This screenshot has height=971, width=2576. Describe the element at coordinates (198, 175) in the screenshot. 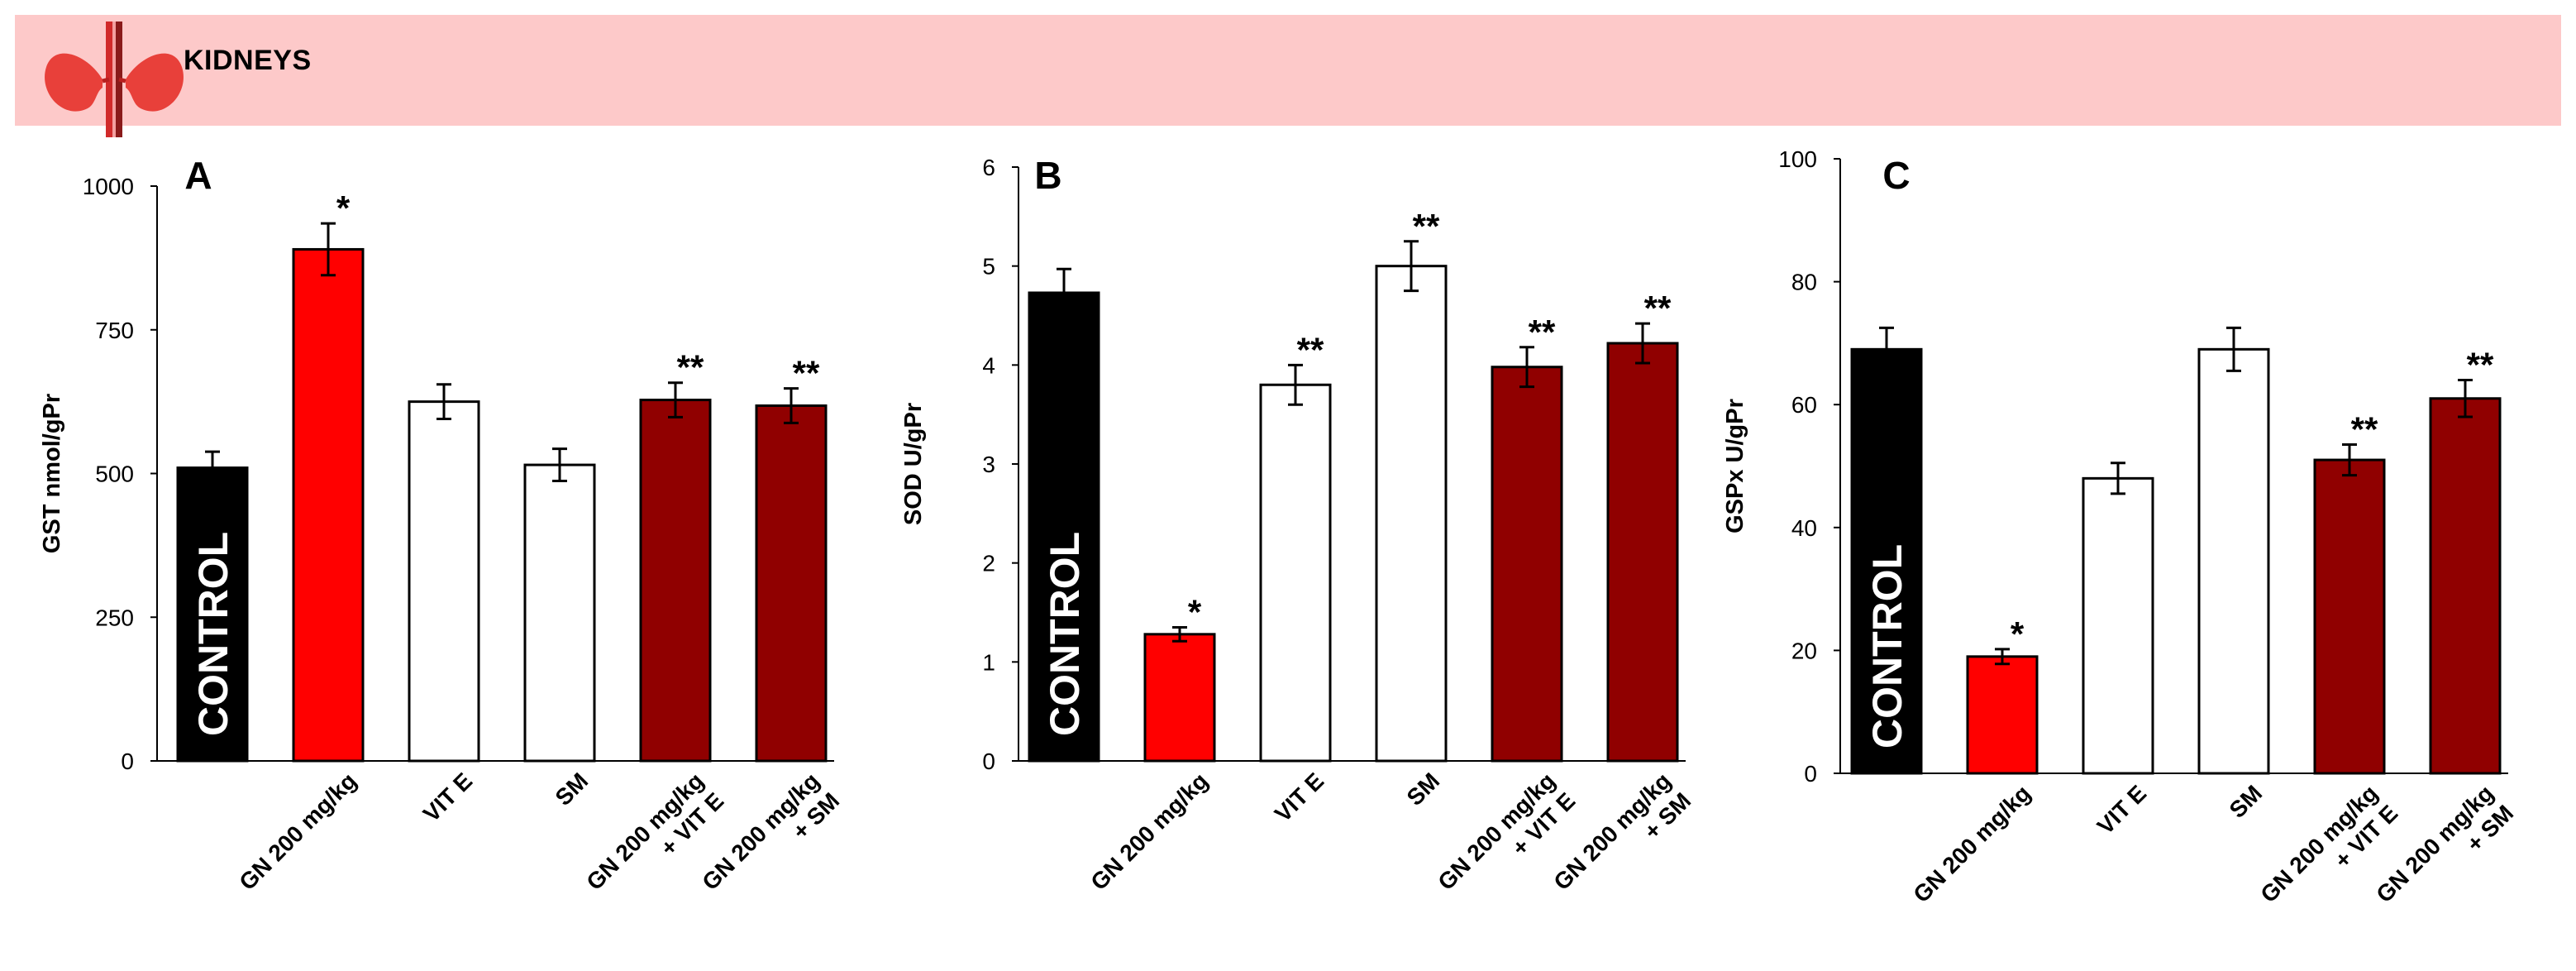

I see `panel-label: A` at that location.